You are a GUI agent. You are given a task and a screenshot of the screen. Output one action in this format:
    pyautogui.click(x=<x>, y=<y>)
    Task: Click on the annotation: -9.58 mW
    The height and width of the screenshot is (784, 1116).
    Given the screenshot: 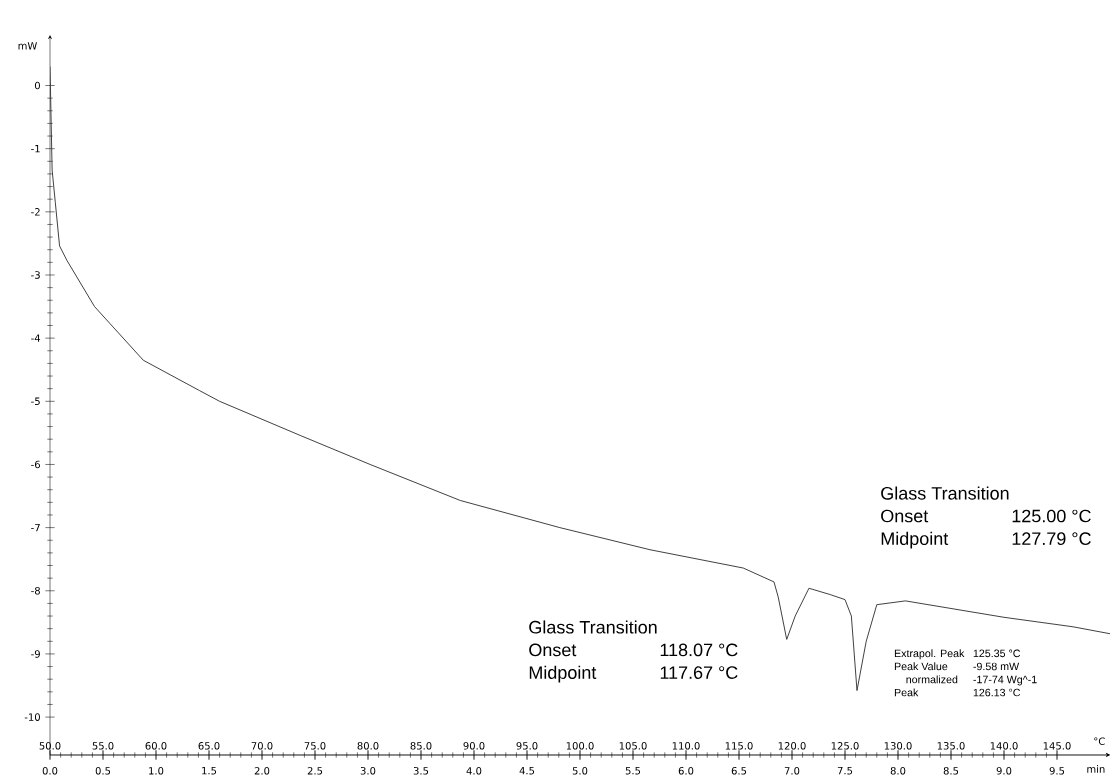 What is the action you would take?
    pyautogui.click(x=996, y=666)
    